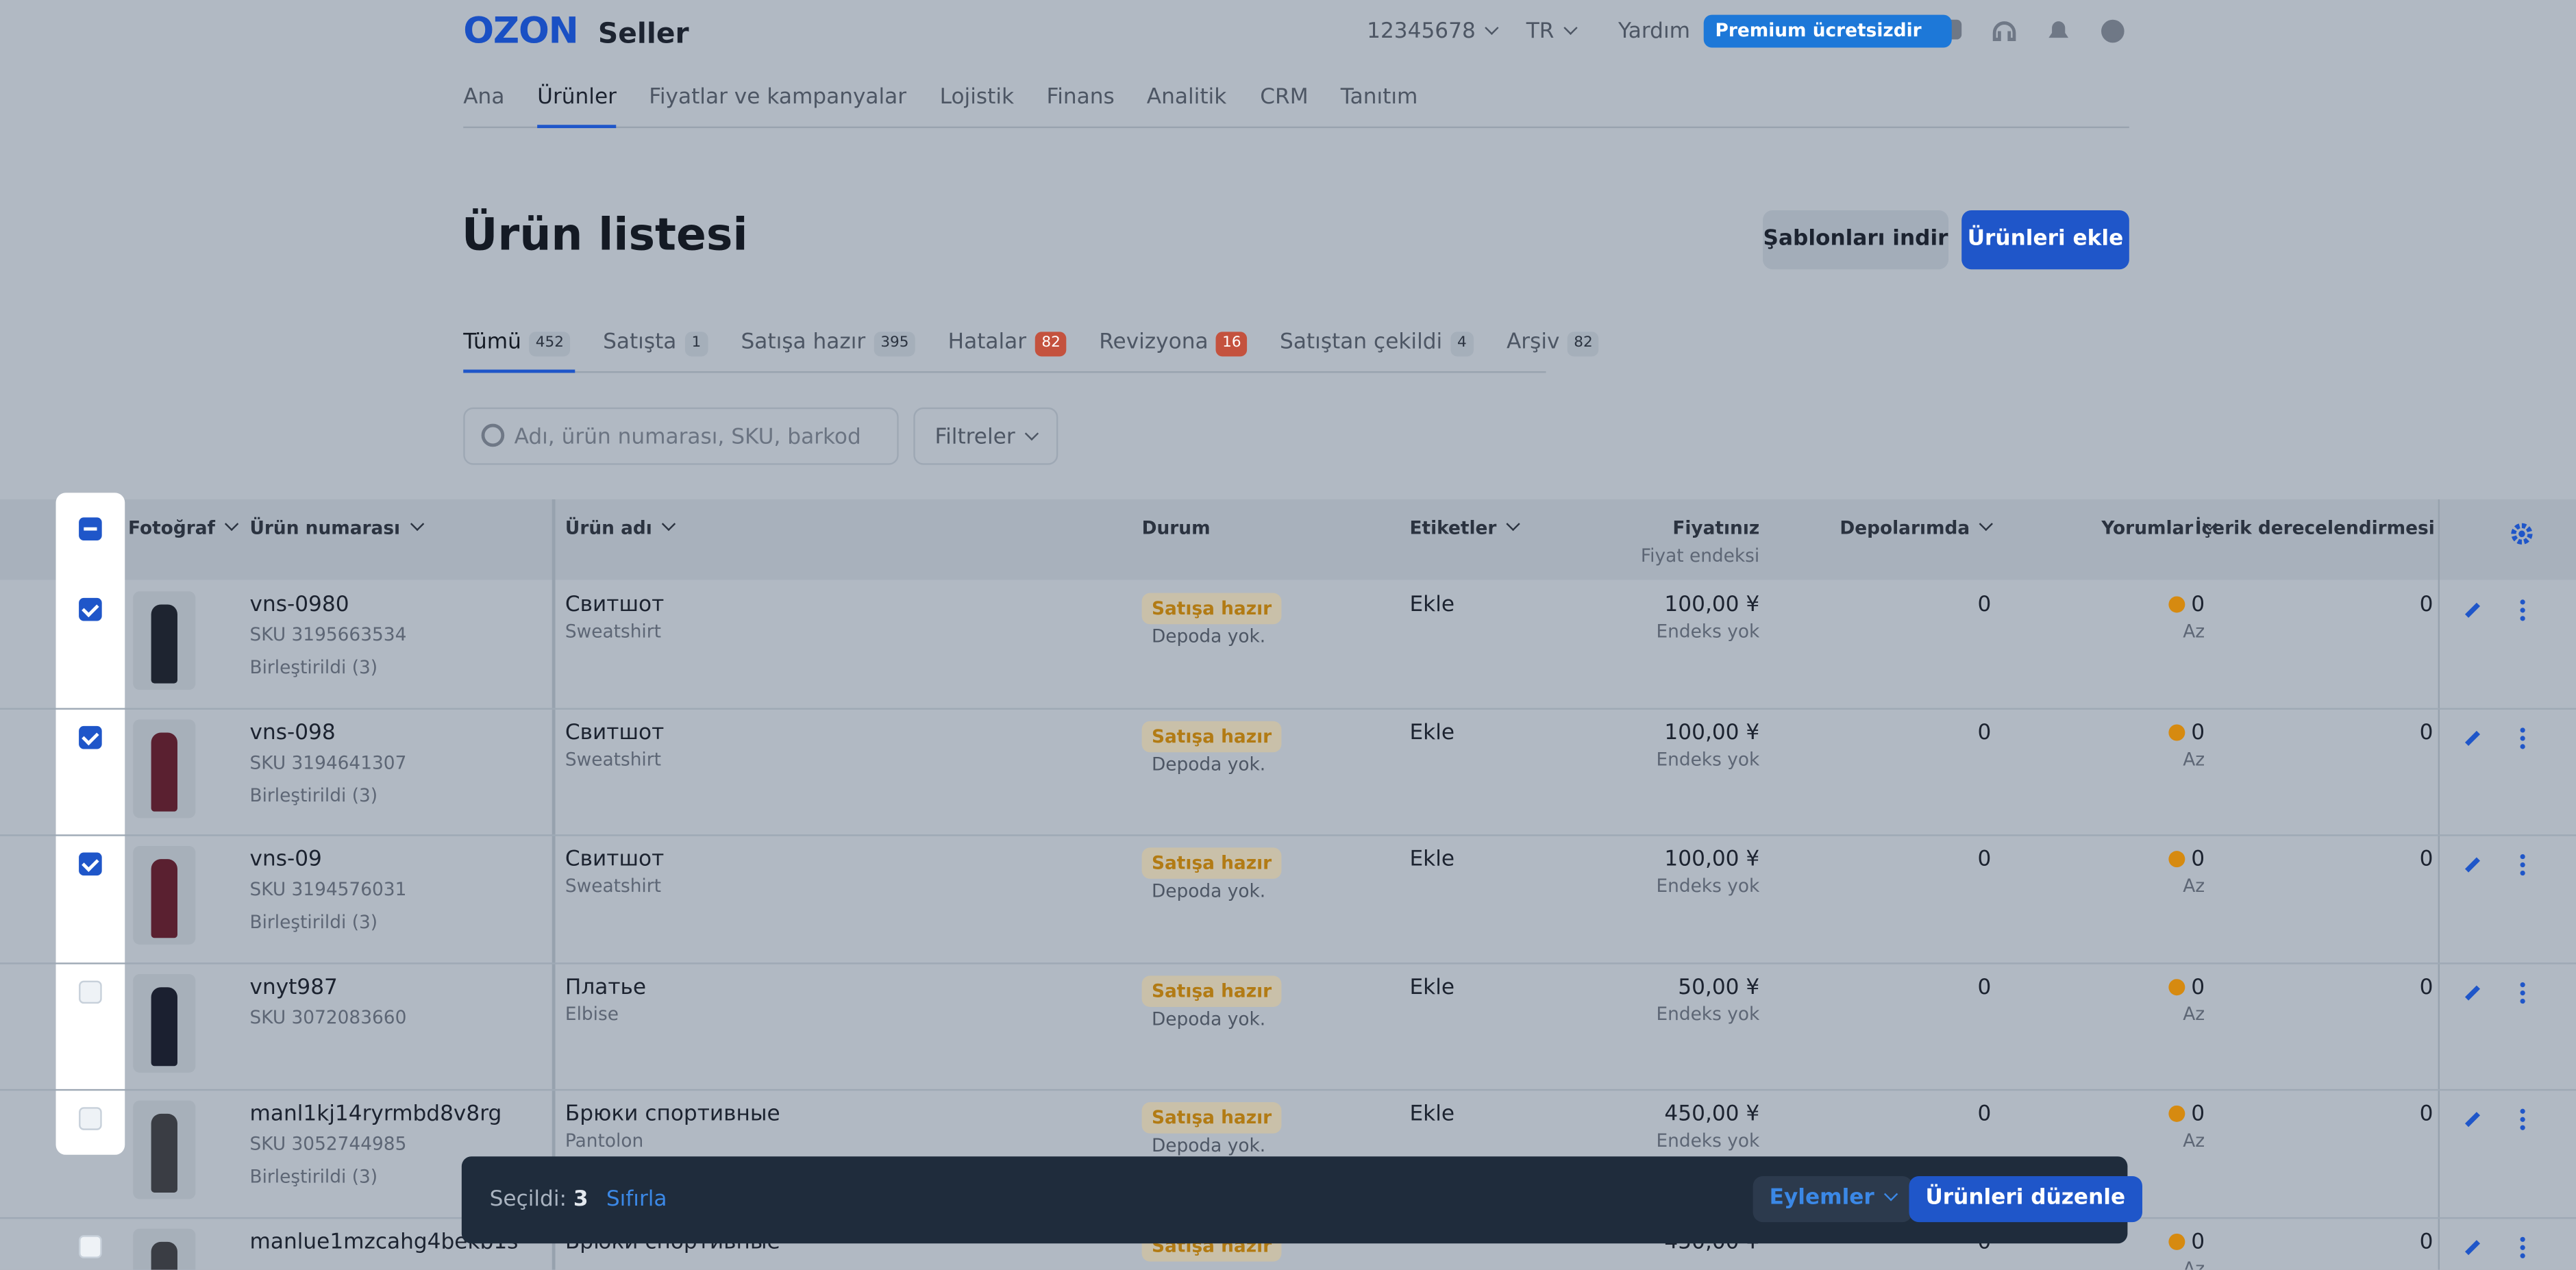 The height and width of the screenshot is (1270, 2576). What do you see at coordinates (977, 97) in the screenshot?
I see `nav-item: Lojistik` at bounding box center [977, 97].